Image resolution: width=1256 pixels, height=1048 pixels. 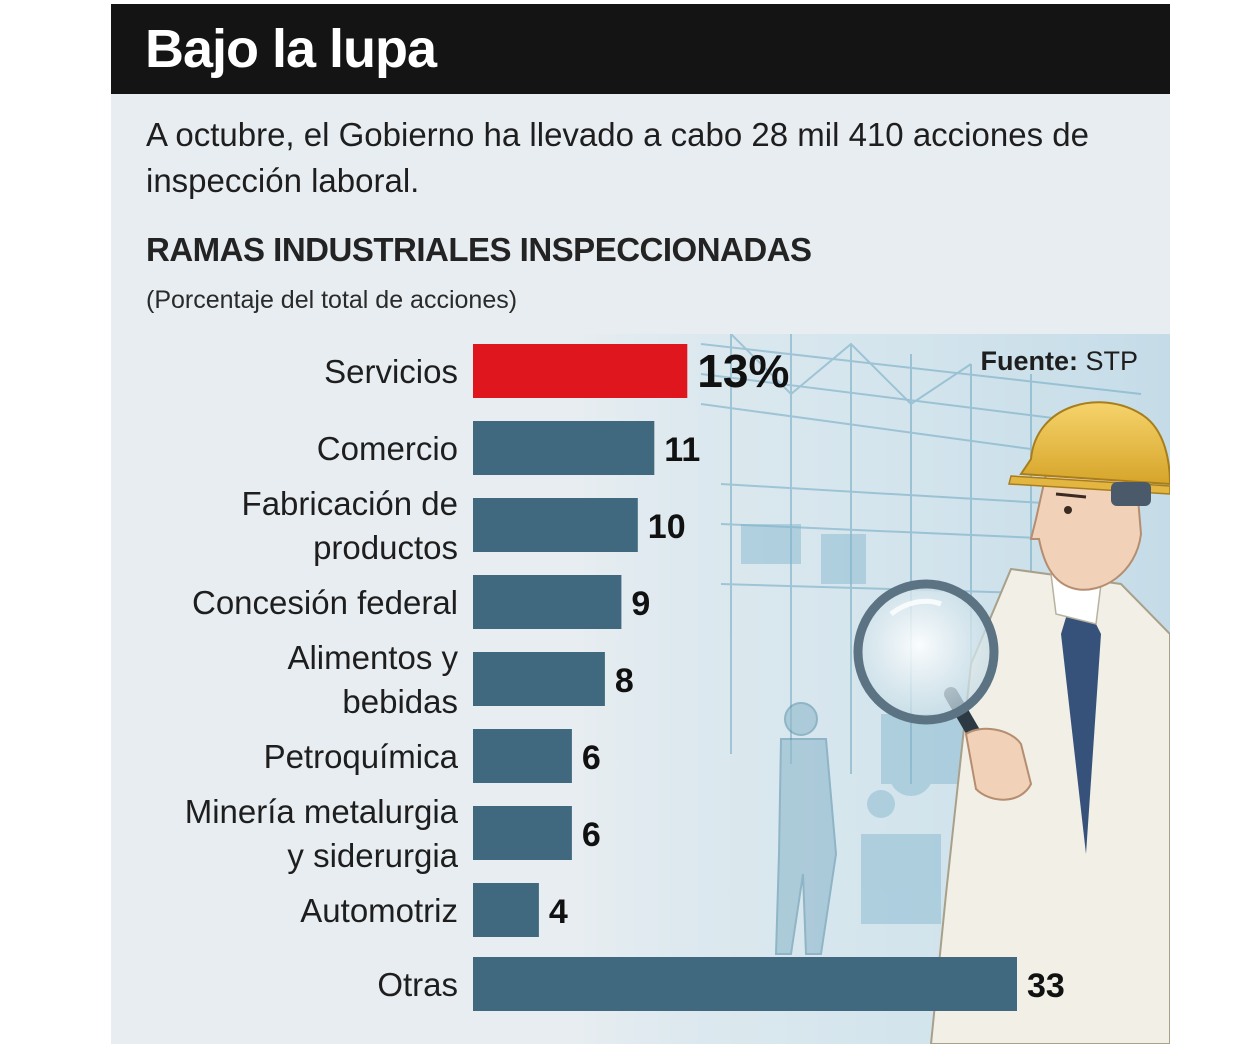 I want to click on source-label: Fuente:, so click(x=1029, y=361).